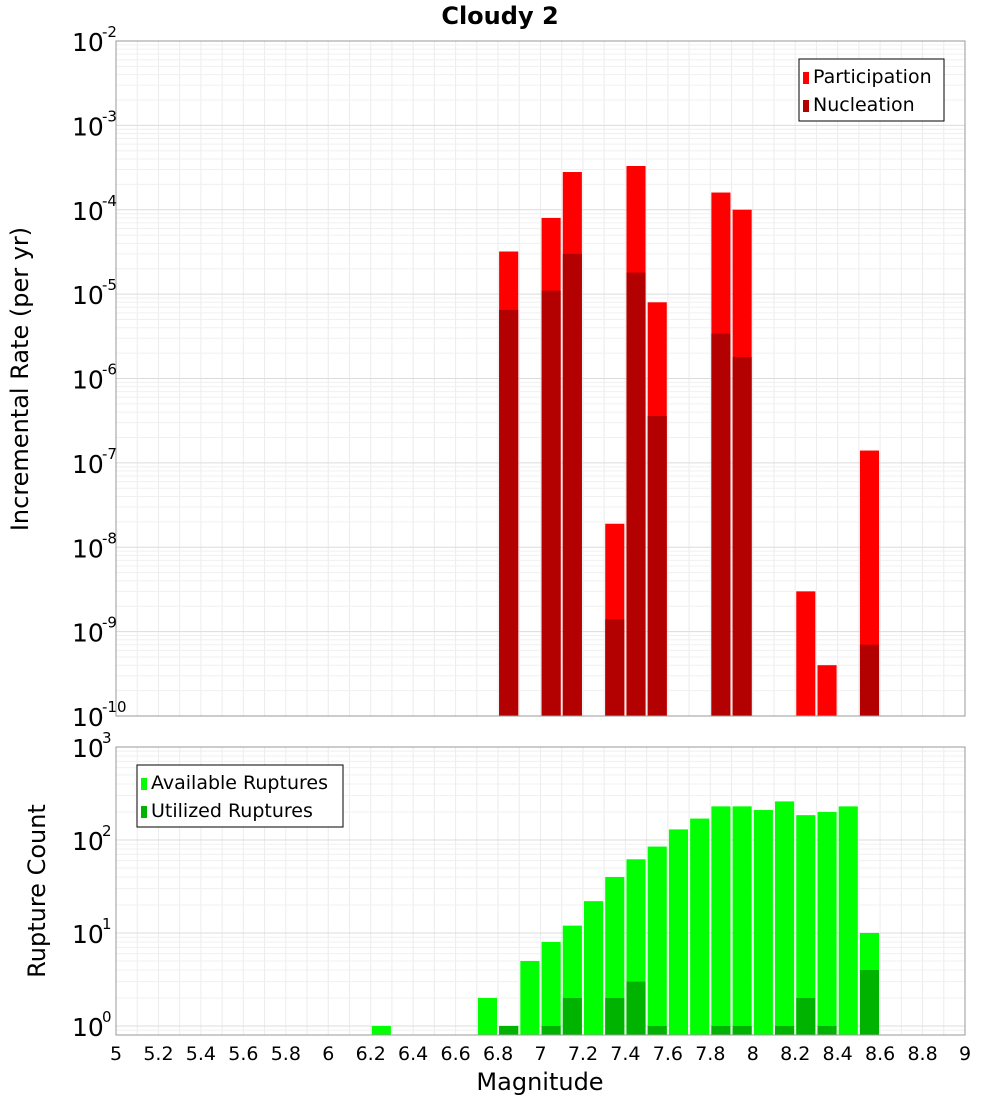 The height and width of the screenshot is (1100, 1000). I want to click on rate-y-tick-exponent: -5, so click(109, 285).